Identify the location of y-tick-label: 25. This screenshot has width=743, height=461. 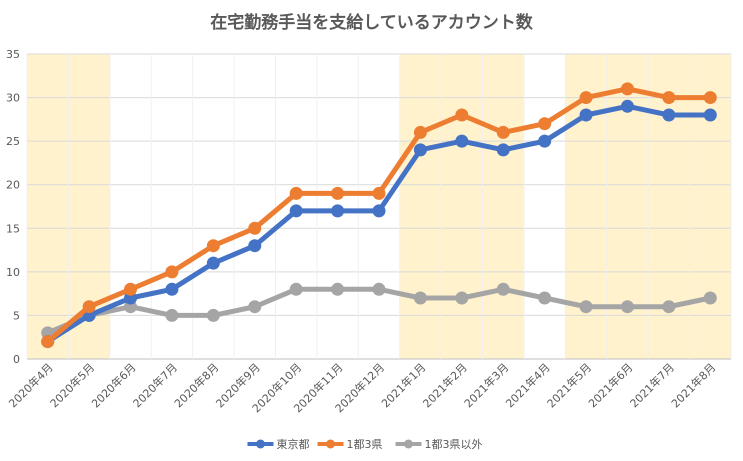
(13, 141).